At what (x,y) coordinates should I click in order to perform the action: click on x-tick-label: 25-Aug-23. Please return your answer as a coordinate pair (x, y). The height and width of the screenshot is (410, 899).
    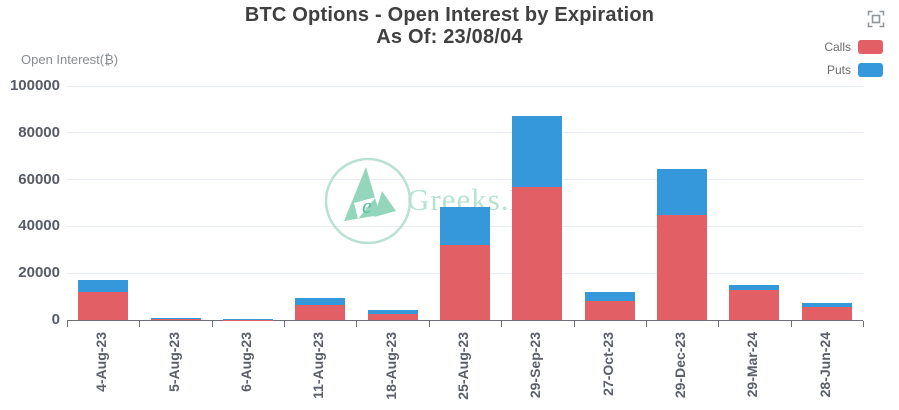
    Looking at the image, I should click on (463, 366).